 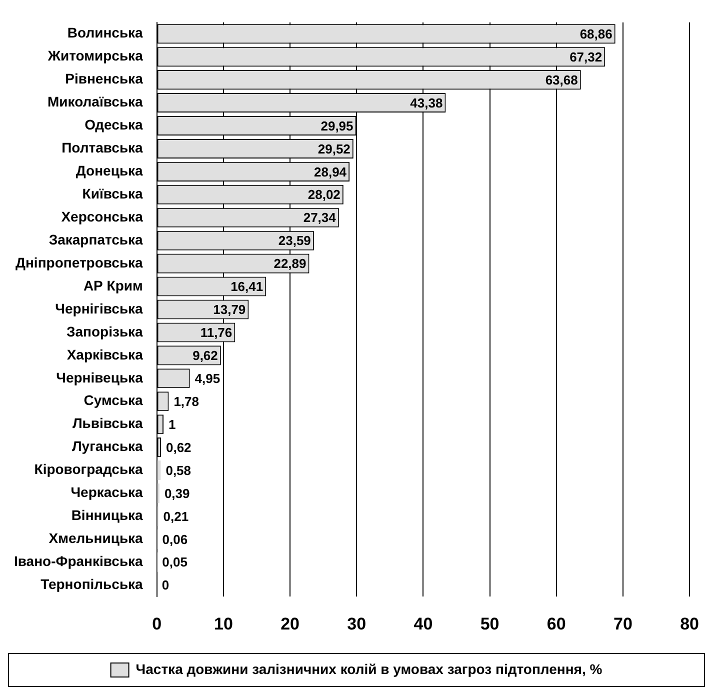 I want to click on y-tick-label: Дніпропетровська, so click(x=80, y=262).